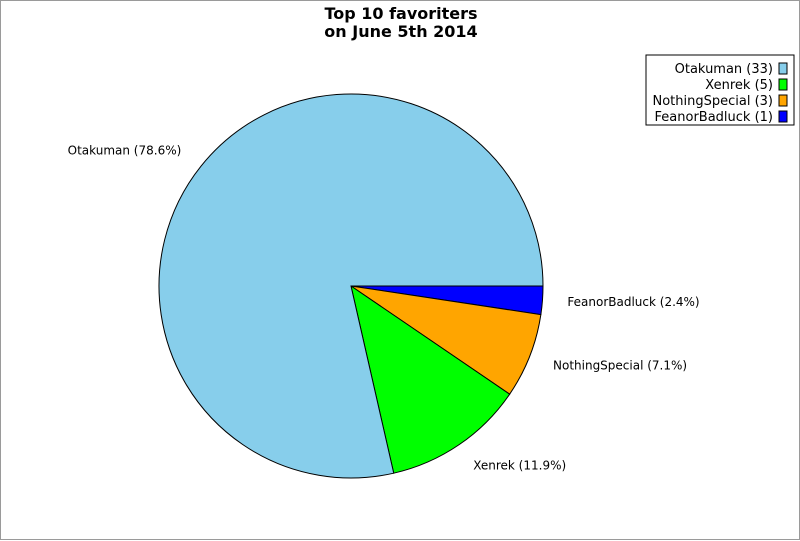 The image size is (800, 541). What do you see at coordinates (430, 379) in the screenshot?
I see `slice-xenrek` at bounding box center [430, 379].